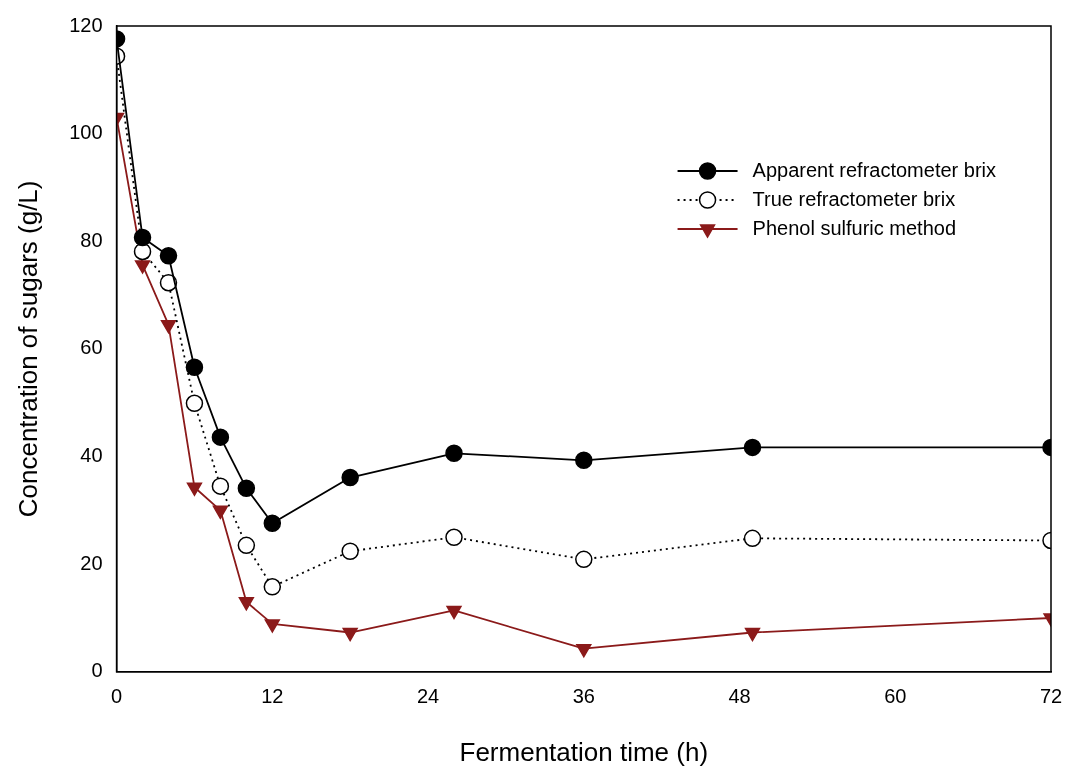  What do you see at coordinates (583, 696) in the screenshot?
I see `x-tick-label: 36` at bounding box center [583, 696].